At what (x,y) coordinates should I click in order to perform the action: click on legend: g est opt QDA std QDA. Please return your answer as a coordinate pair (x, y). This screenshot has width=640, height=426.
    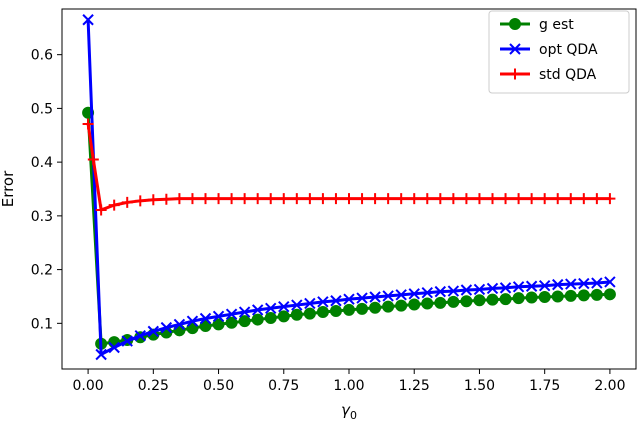
    Looking at the image, I should click on (559, 52).